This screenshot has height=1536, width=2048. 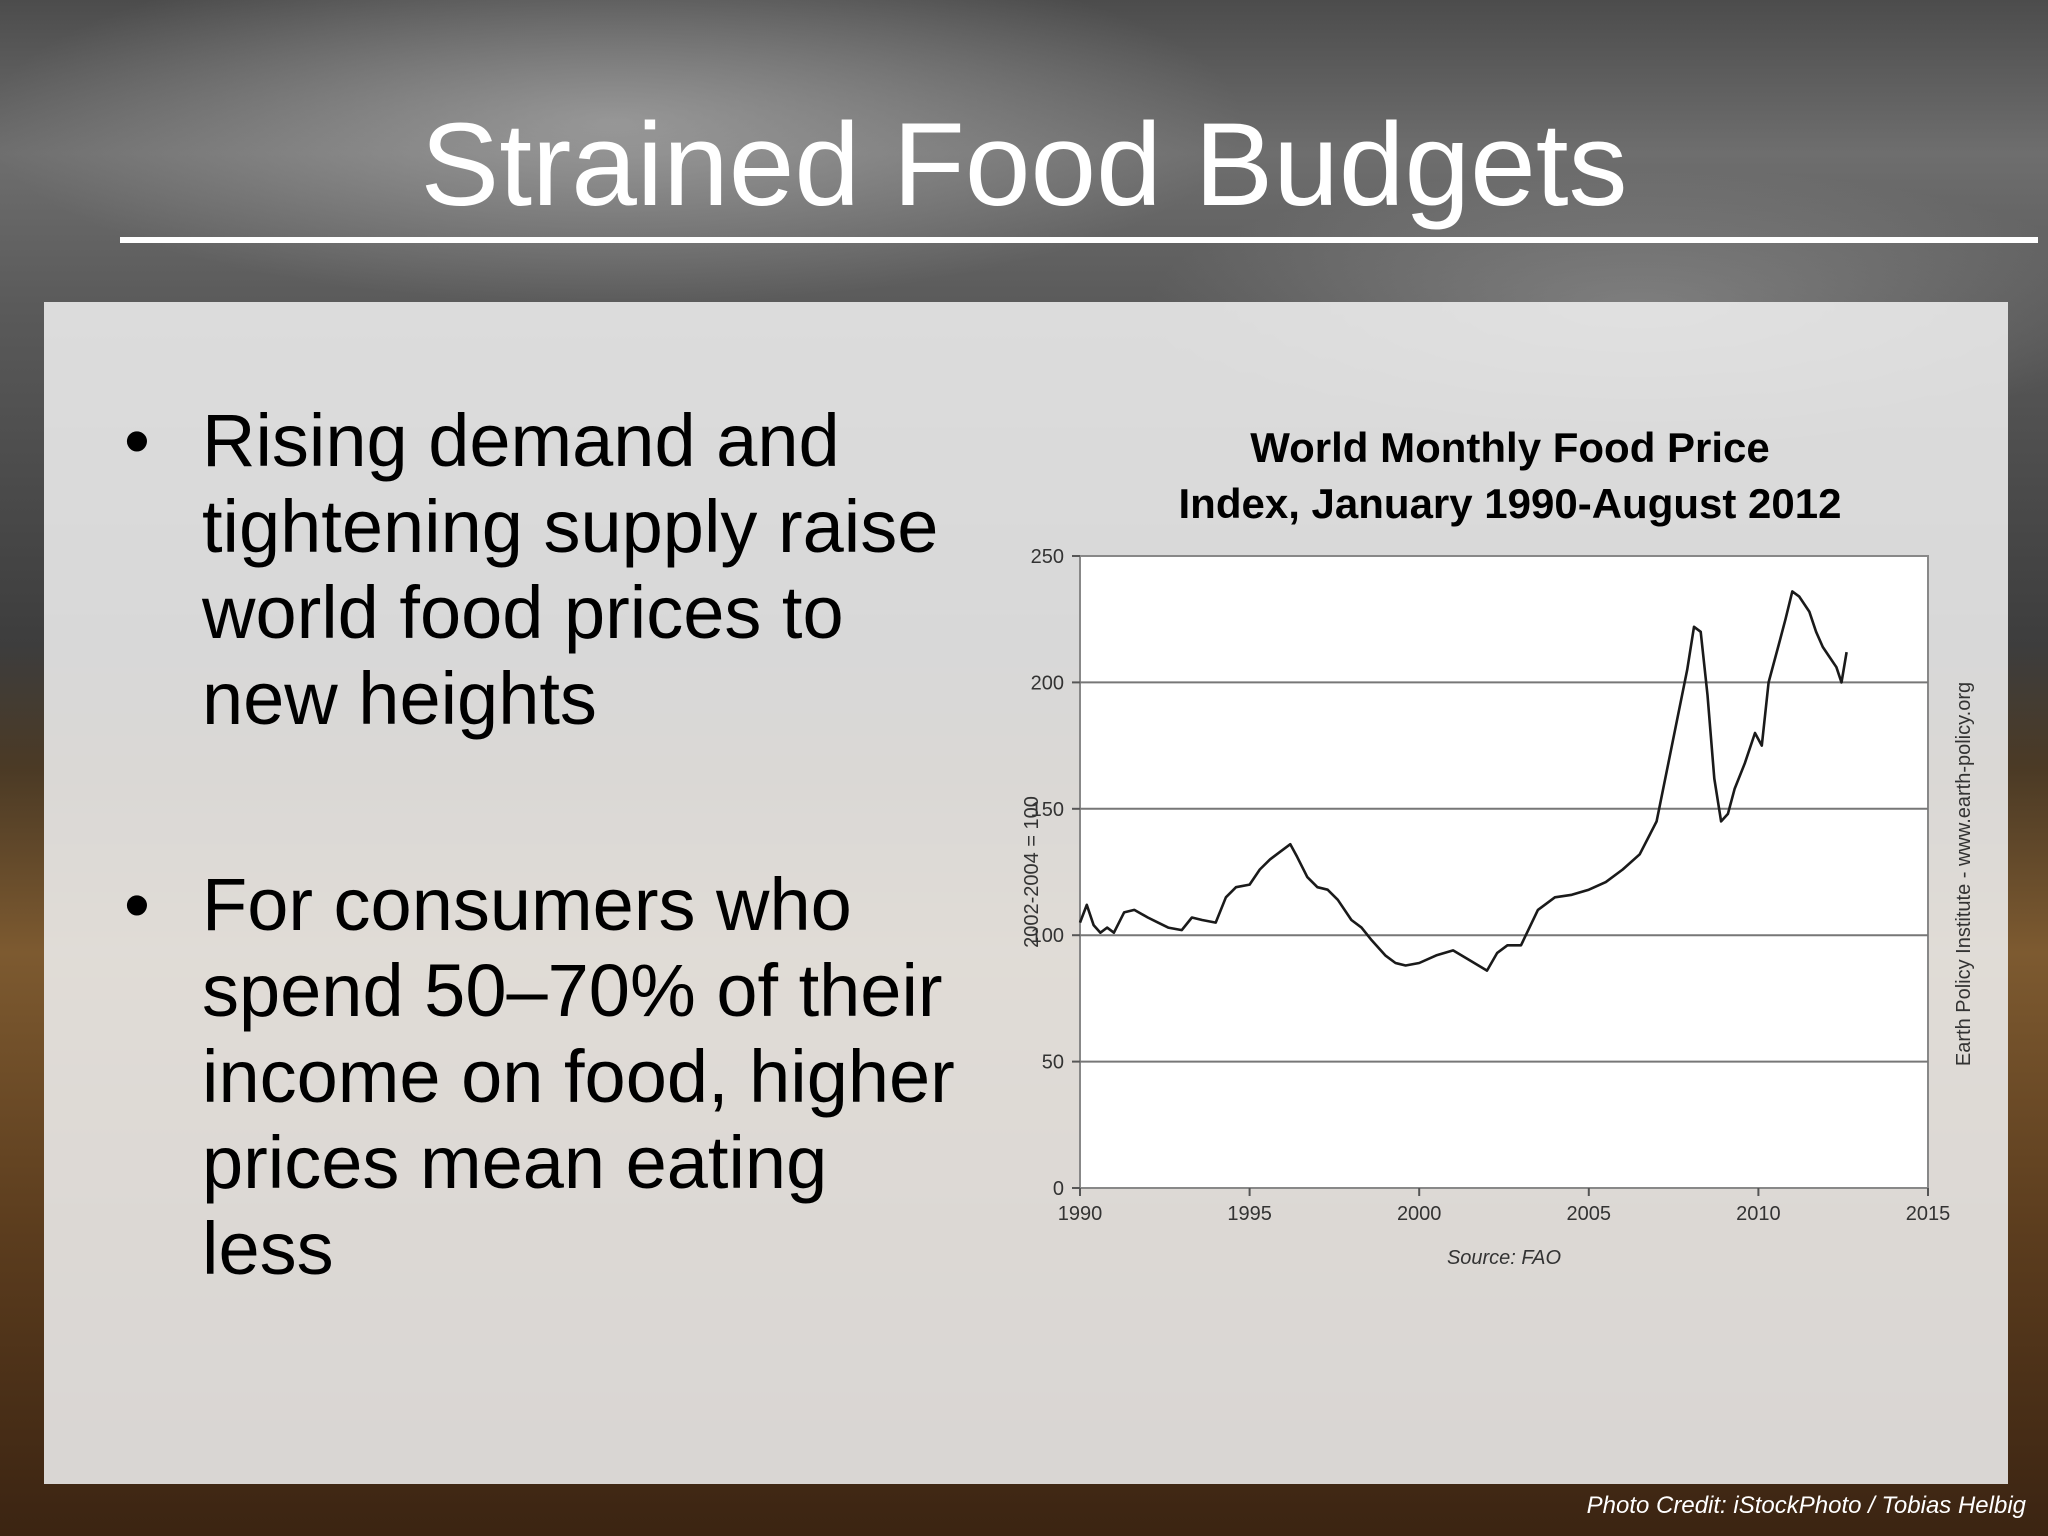 I want to click on series-line-food-price-index, so click(x=1463, y=781).